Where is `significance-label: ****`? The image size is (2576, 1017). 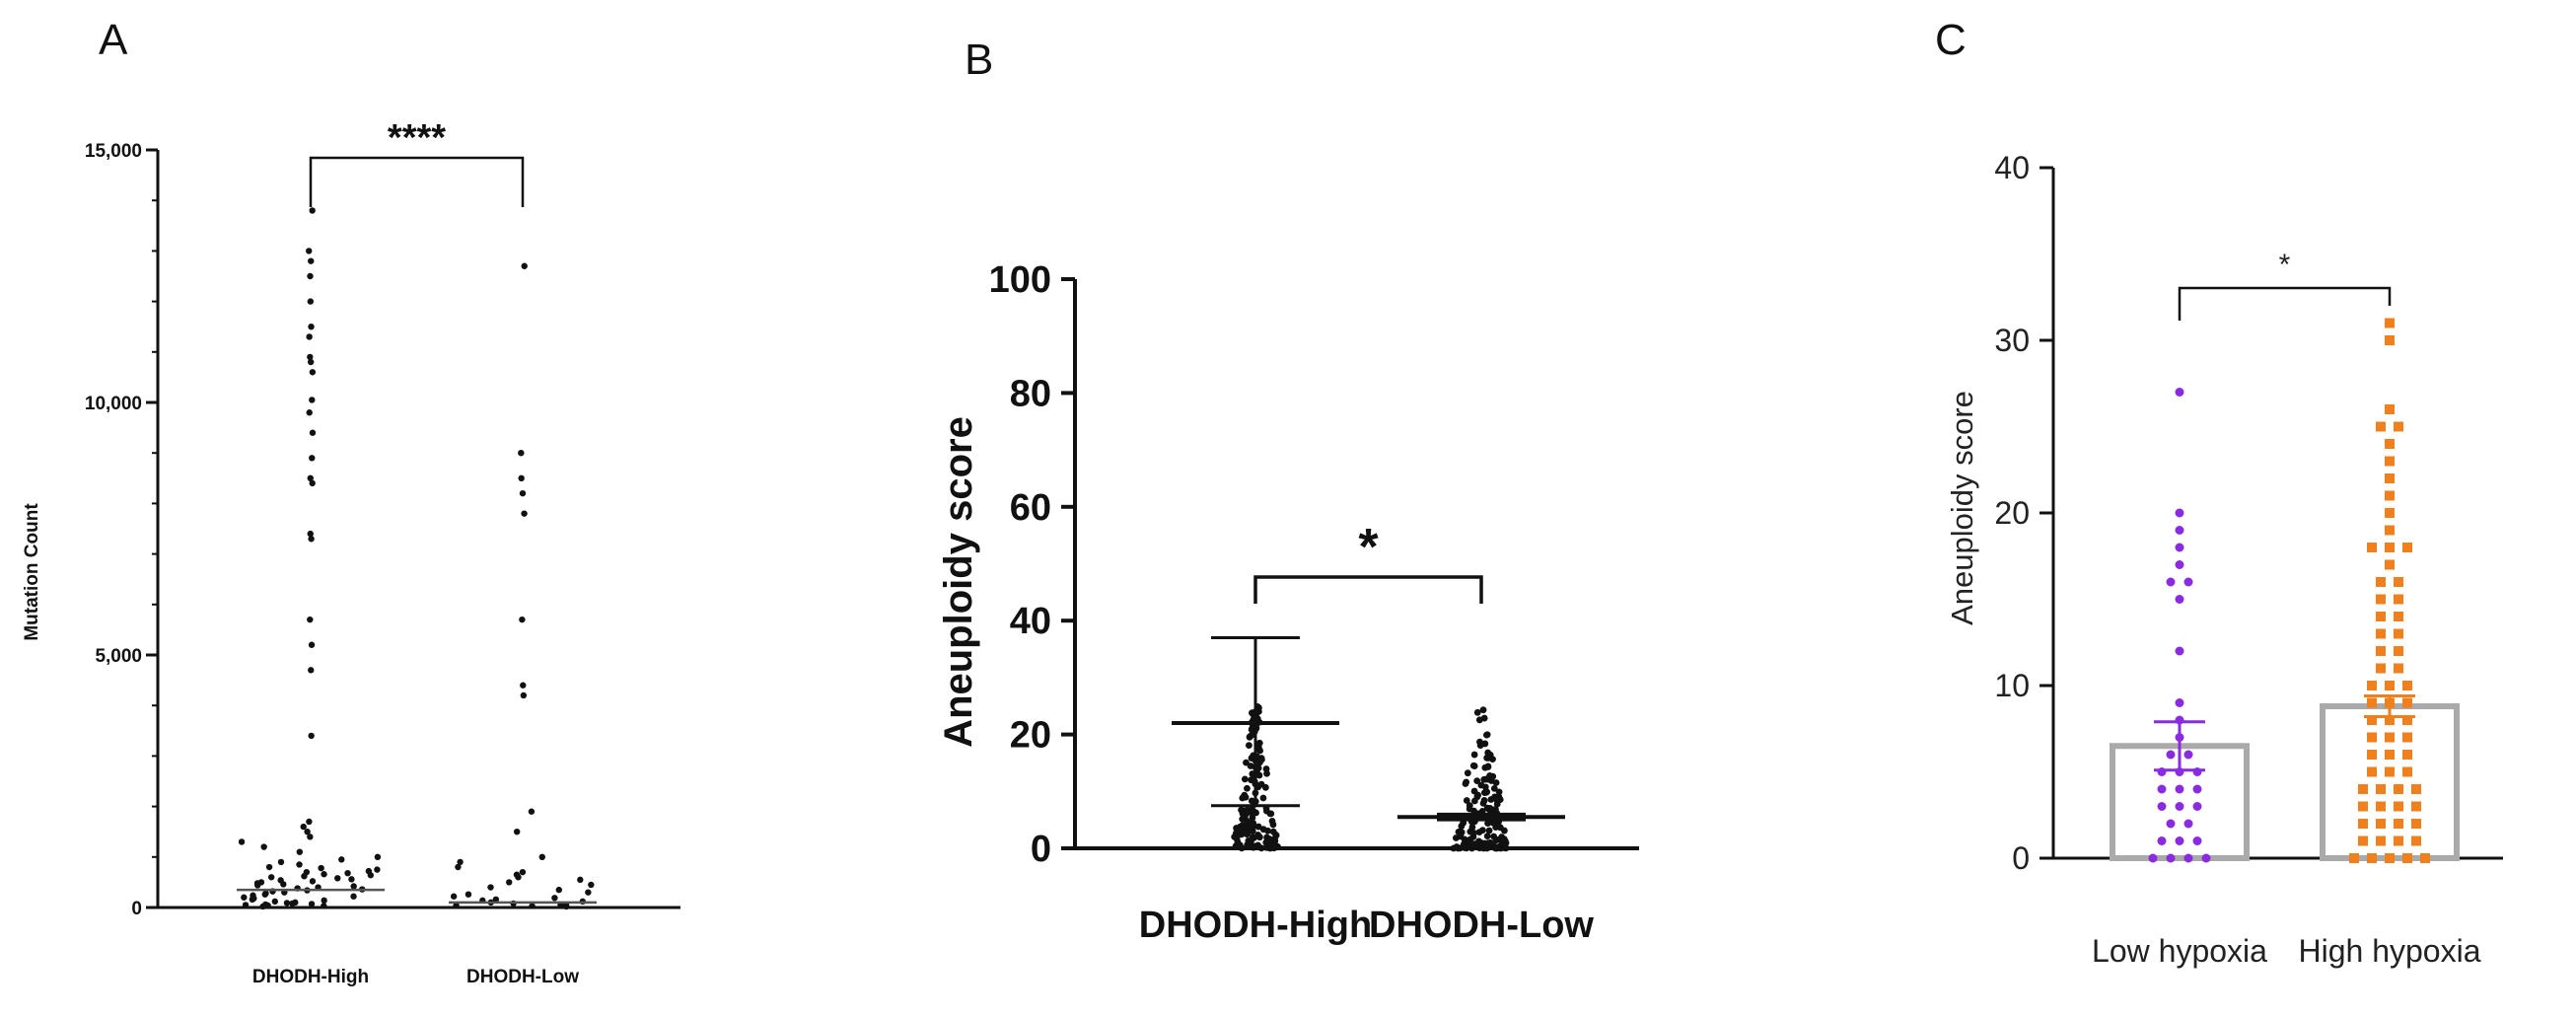 significance-label: **** is located at coordinates (417, 138).